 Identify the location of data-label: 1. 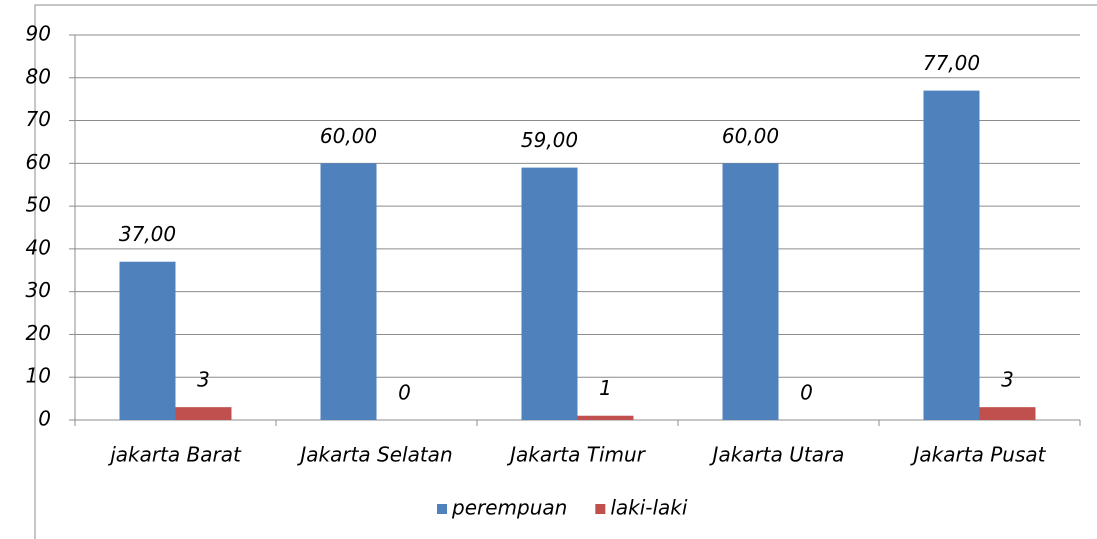
(605, 388).